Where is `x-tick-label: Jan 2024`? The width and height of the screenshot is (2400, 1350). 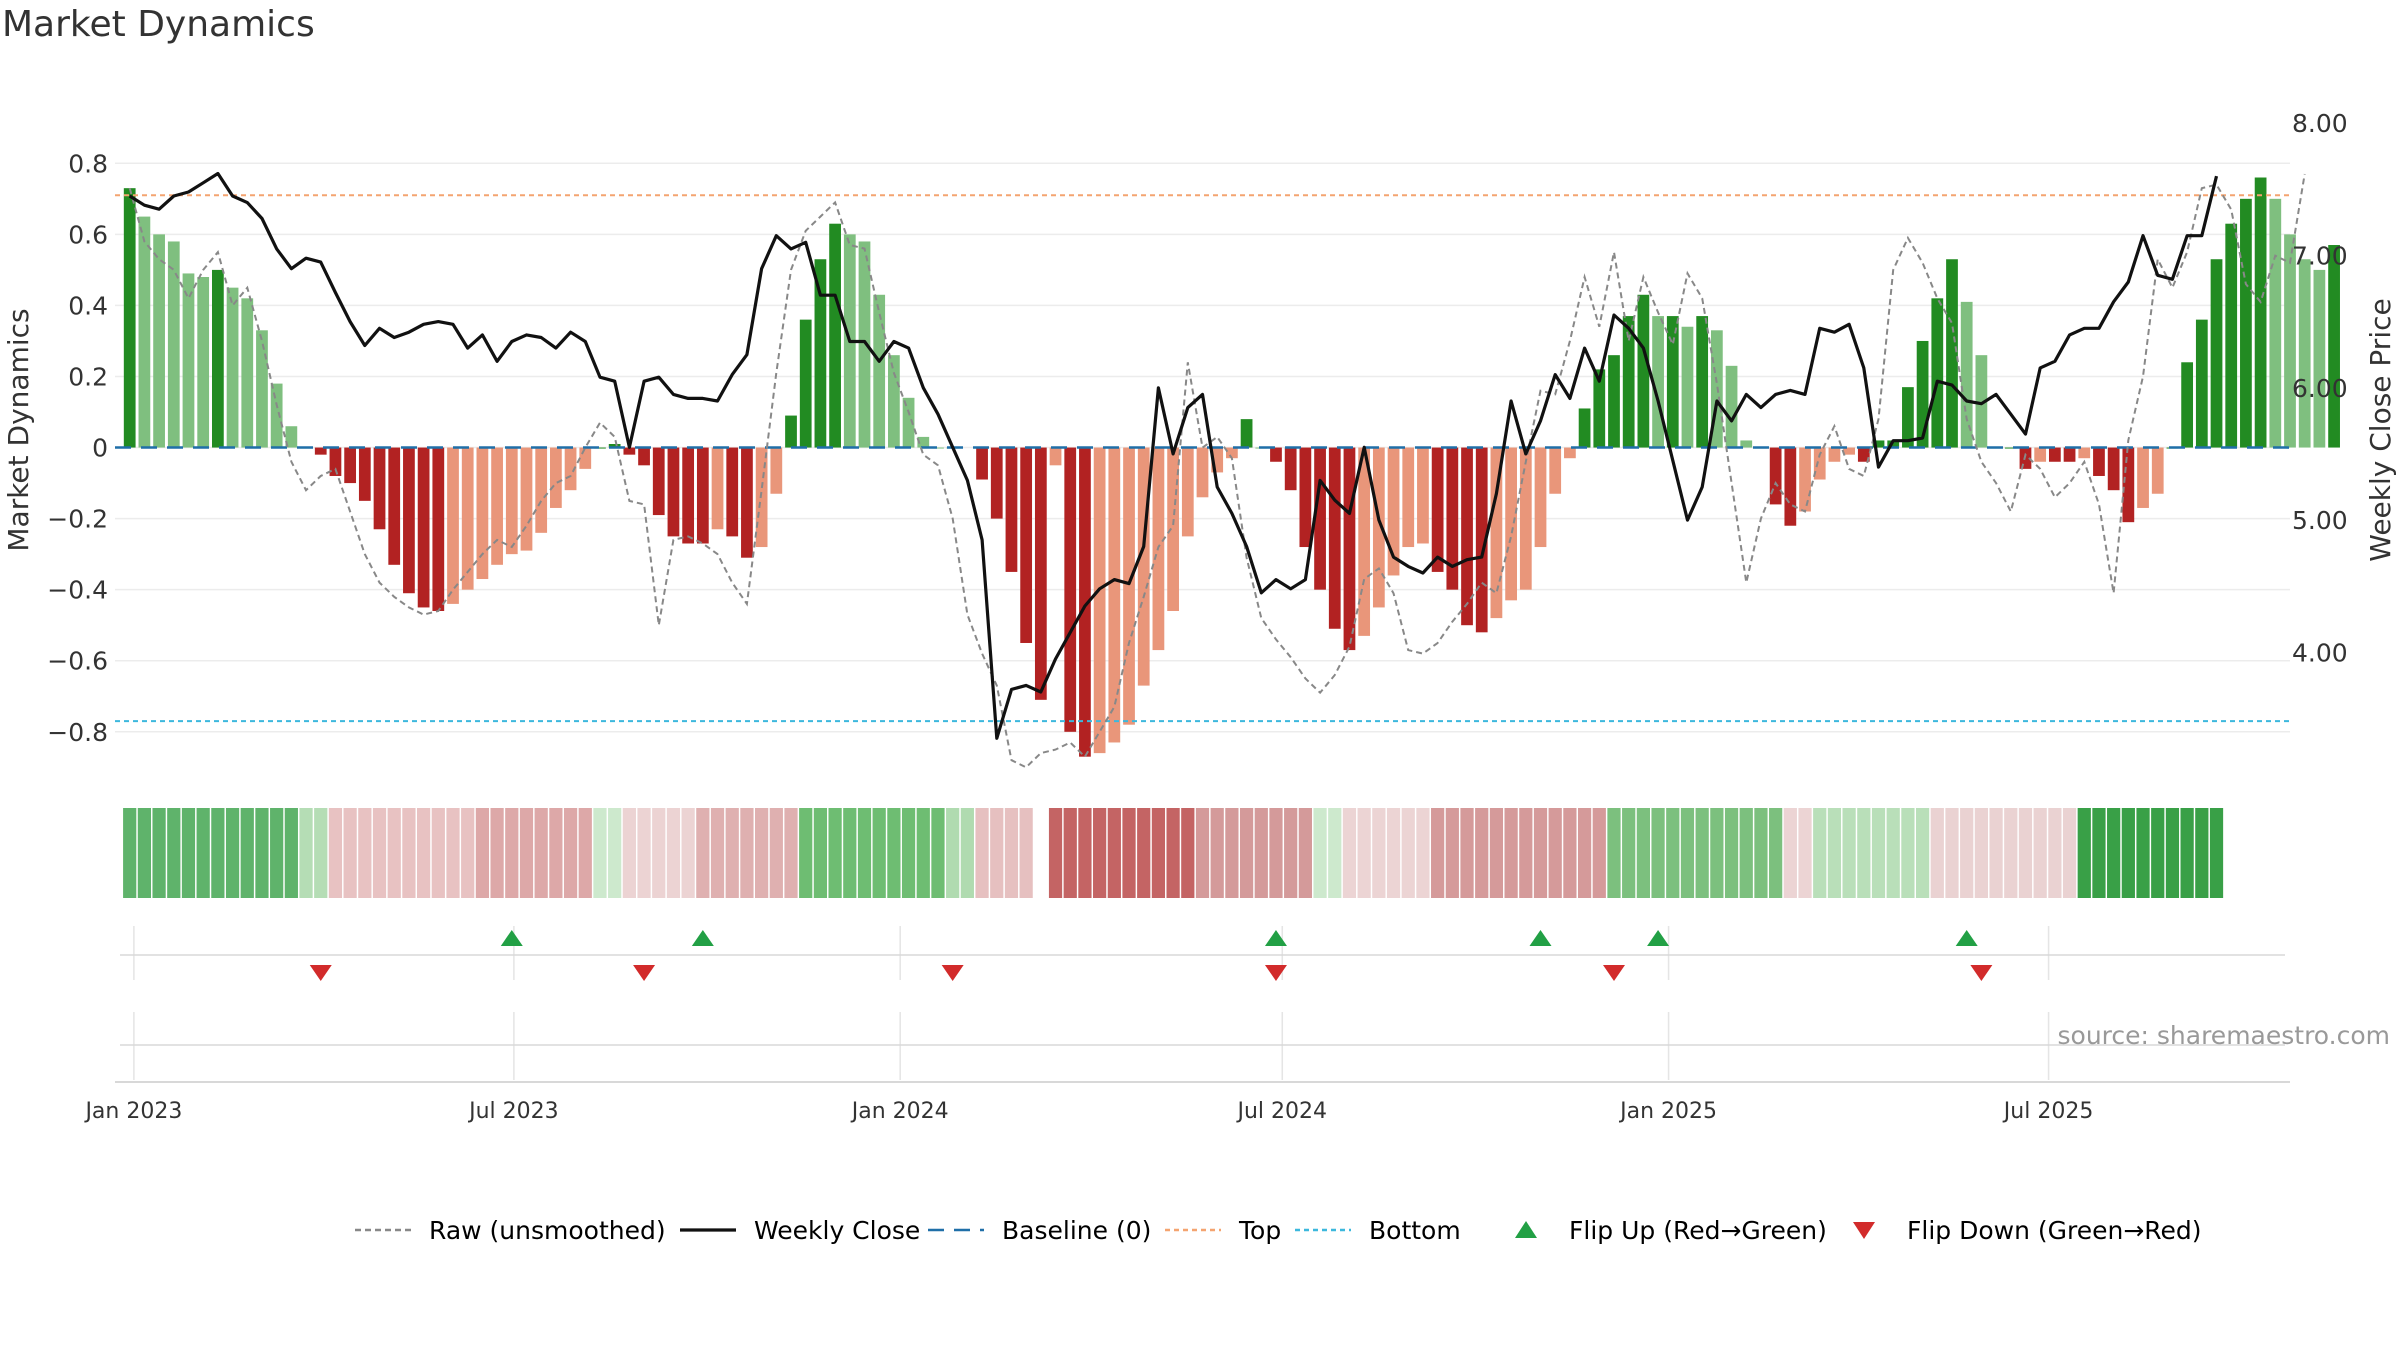 x-tick-label: Jan 2024 is located at coordinates (899, 1111).